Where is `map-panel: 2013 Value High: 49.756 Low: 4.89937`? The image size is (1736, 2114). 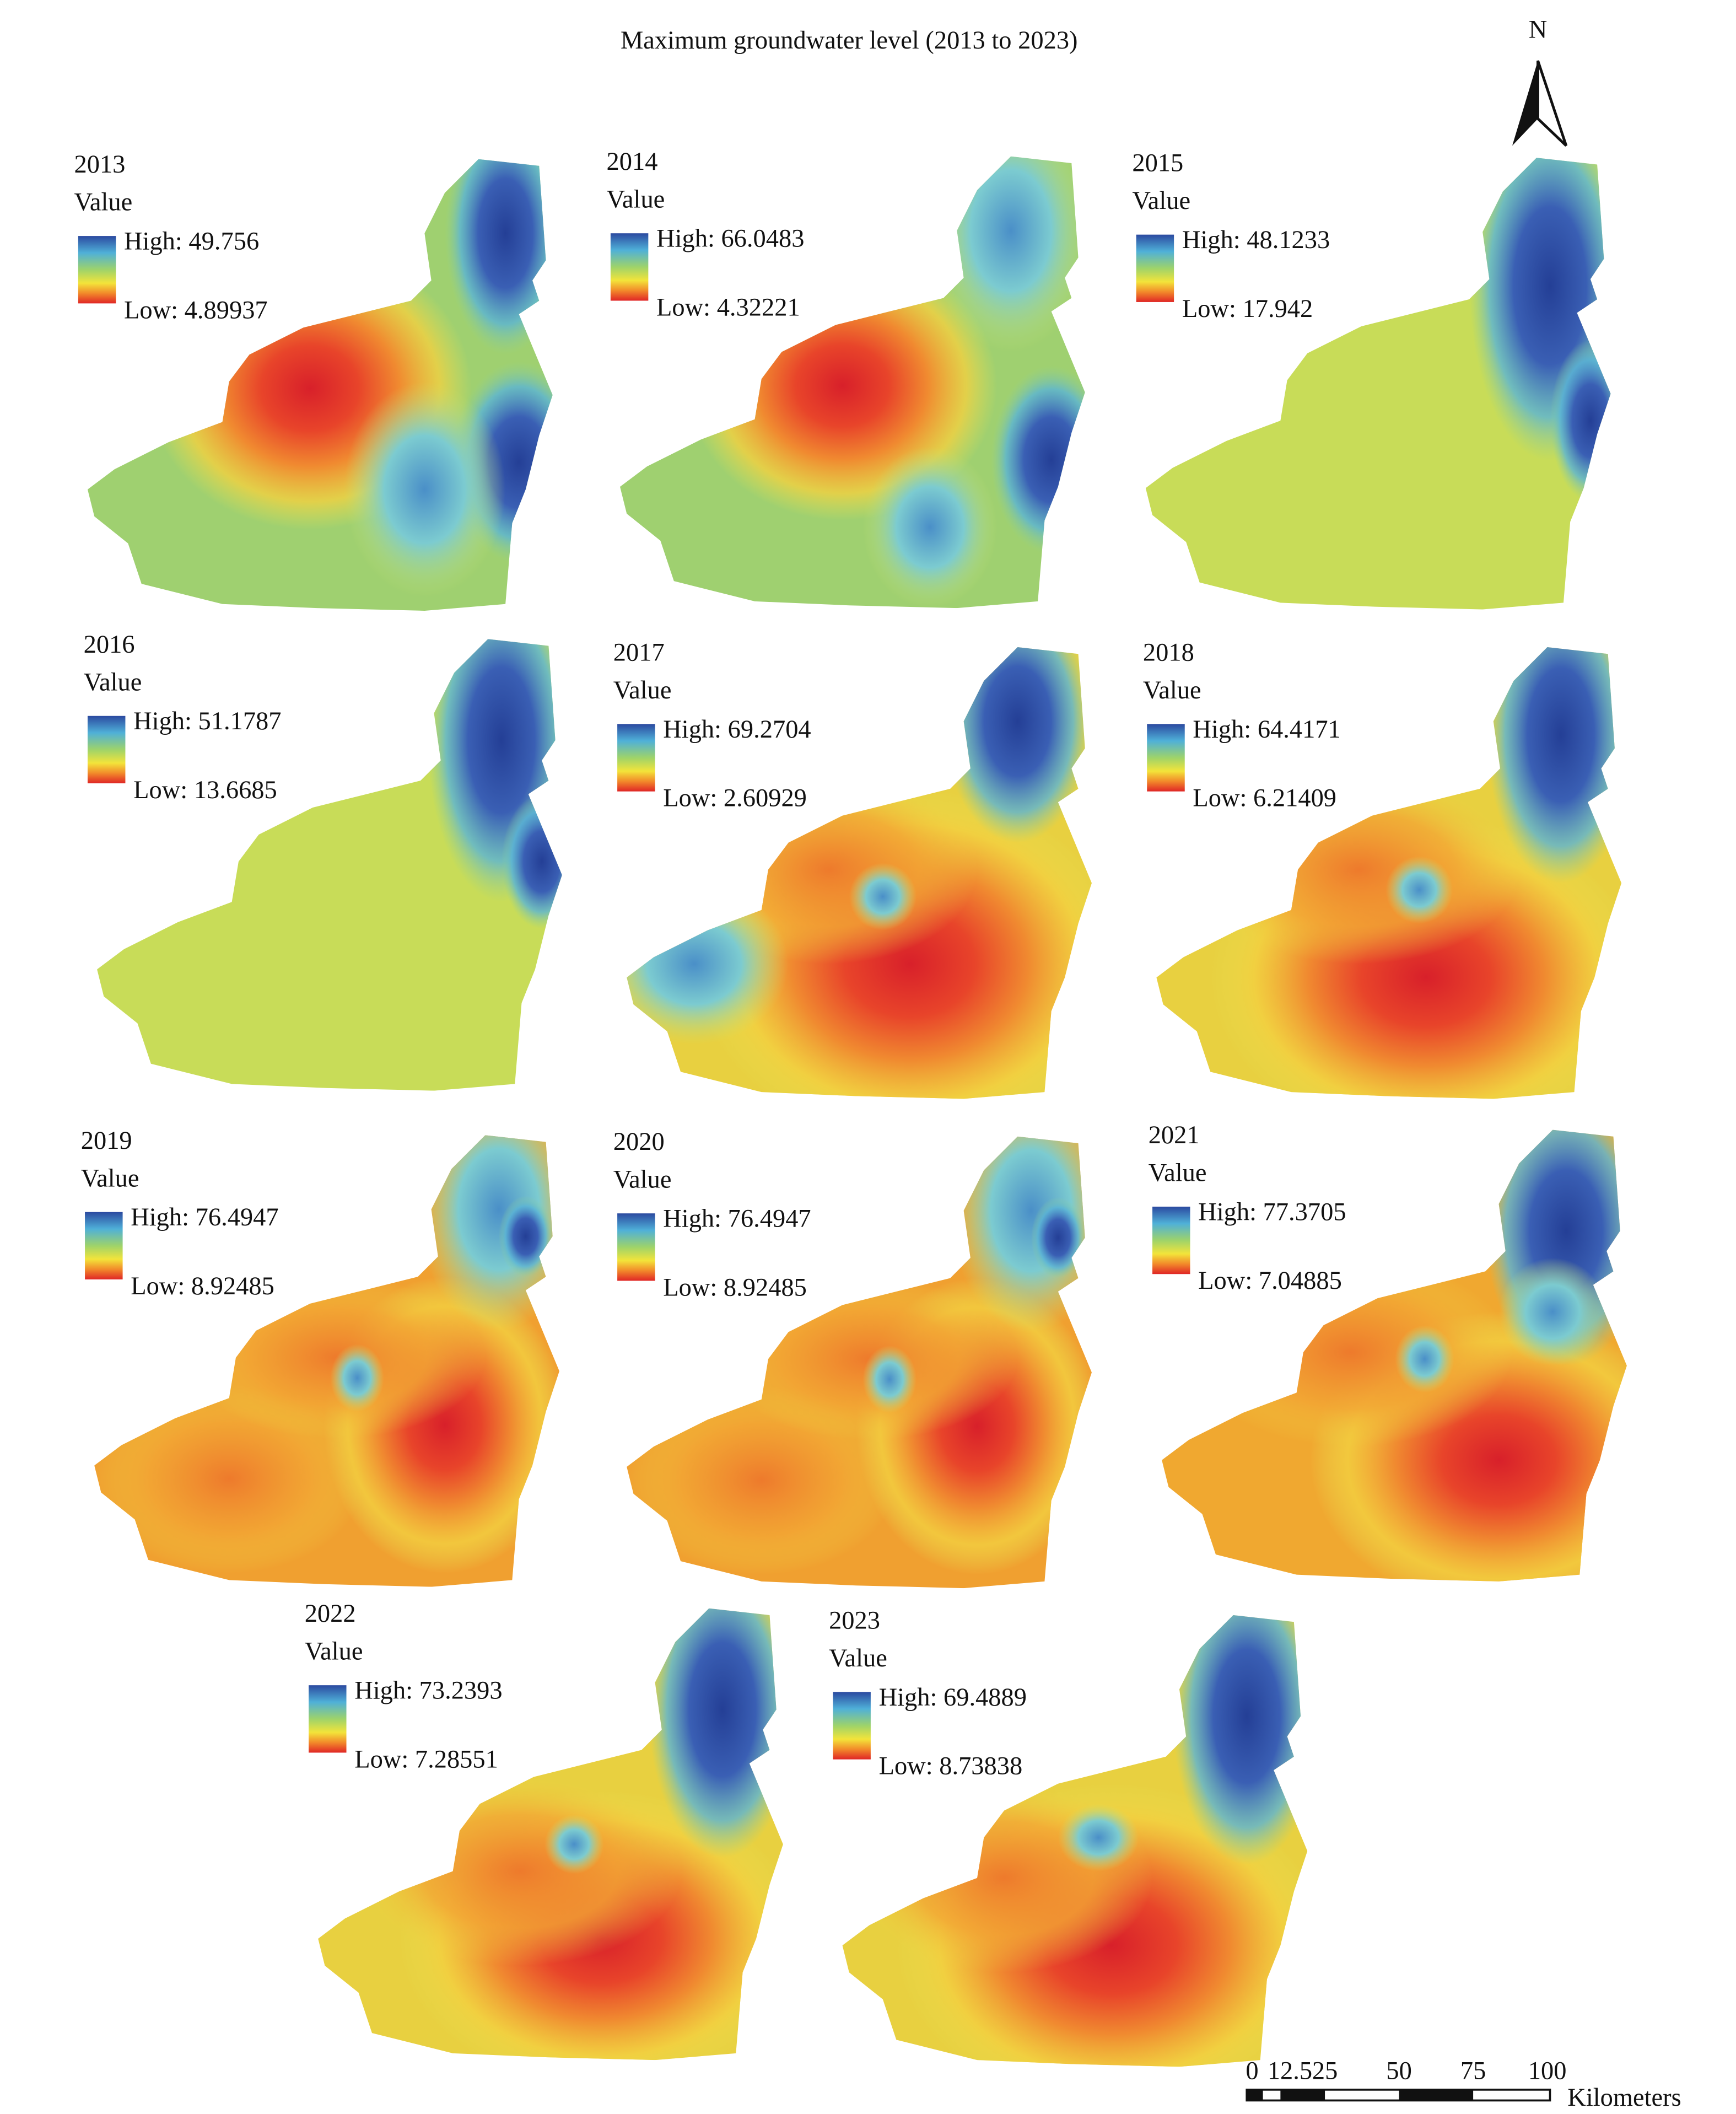
map-panel: 2013 Value High: 49.756 Low: 4.89937 is located at coordinates (313, 380).